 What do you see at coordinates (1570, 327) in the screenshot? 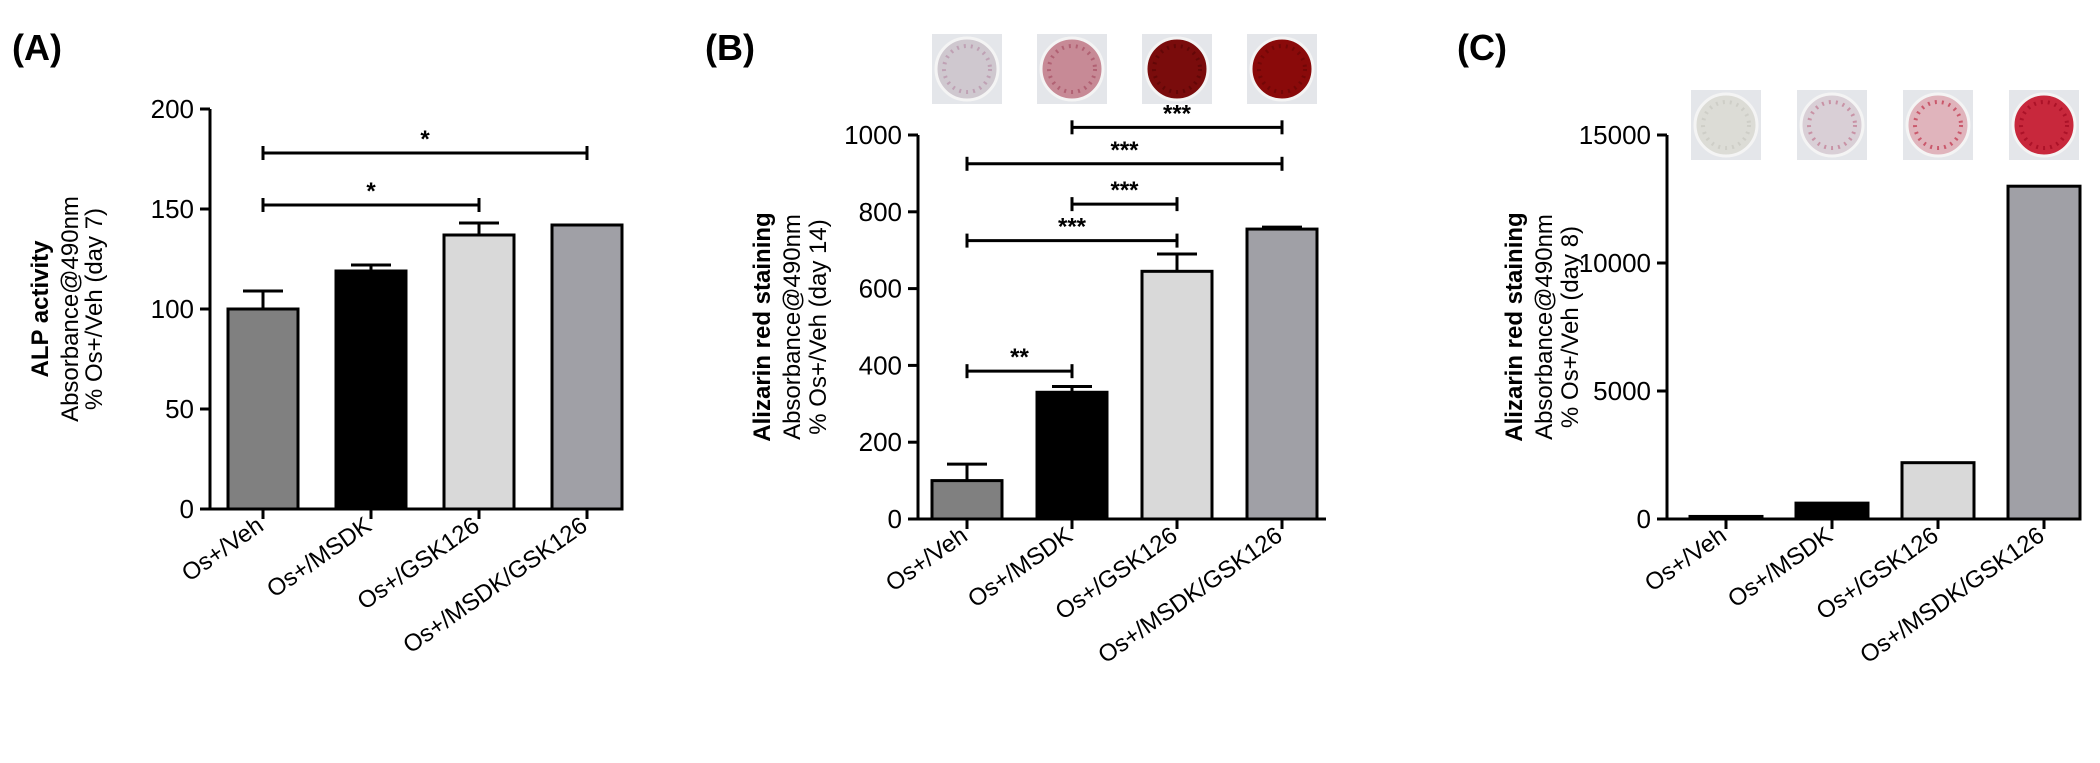
I see `y-axis-subtitle: % Os+/Veh (day 8)` at bounding box center [1570, 327].